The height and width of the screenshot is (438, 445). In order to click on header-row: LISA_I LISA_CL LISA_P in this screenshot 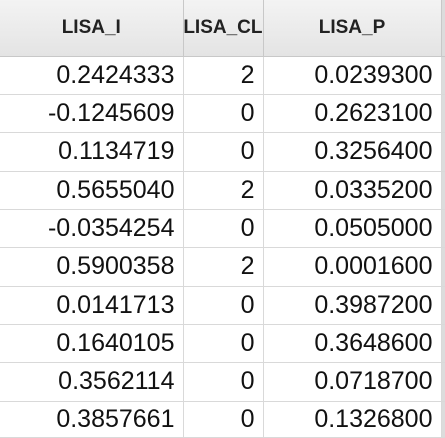, I will do `click(222, 28)`.